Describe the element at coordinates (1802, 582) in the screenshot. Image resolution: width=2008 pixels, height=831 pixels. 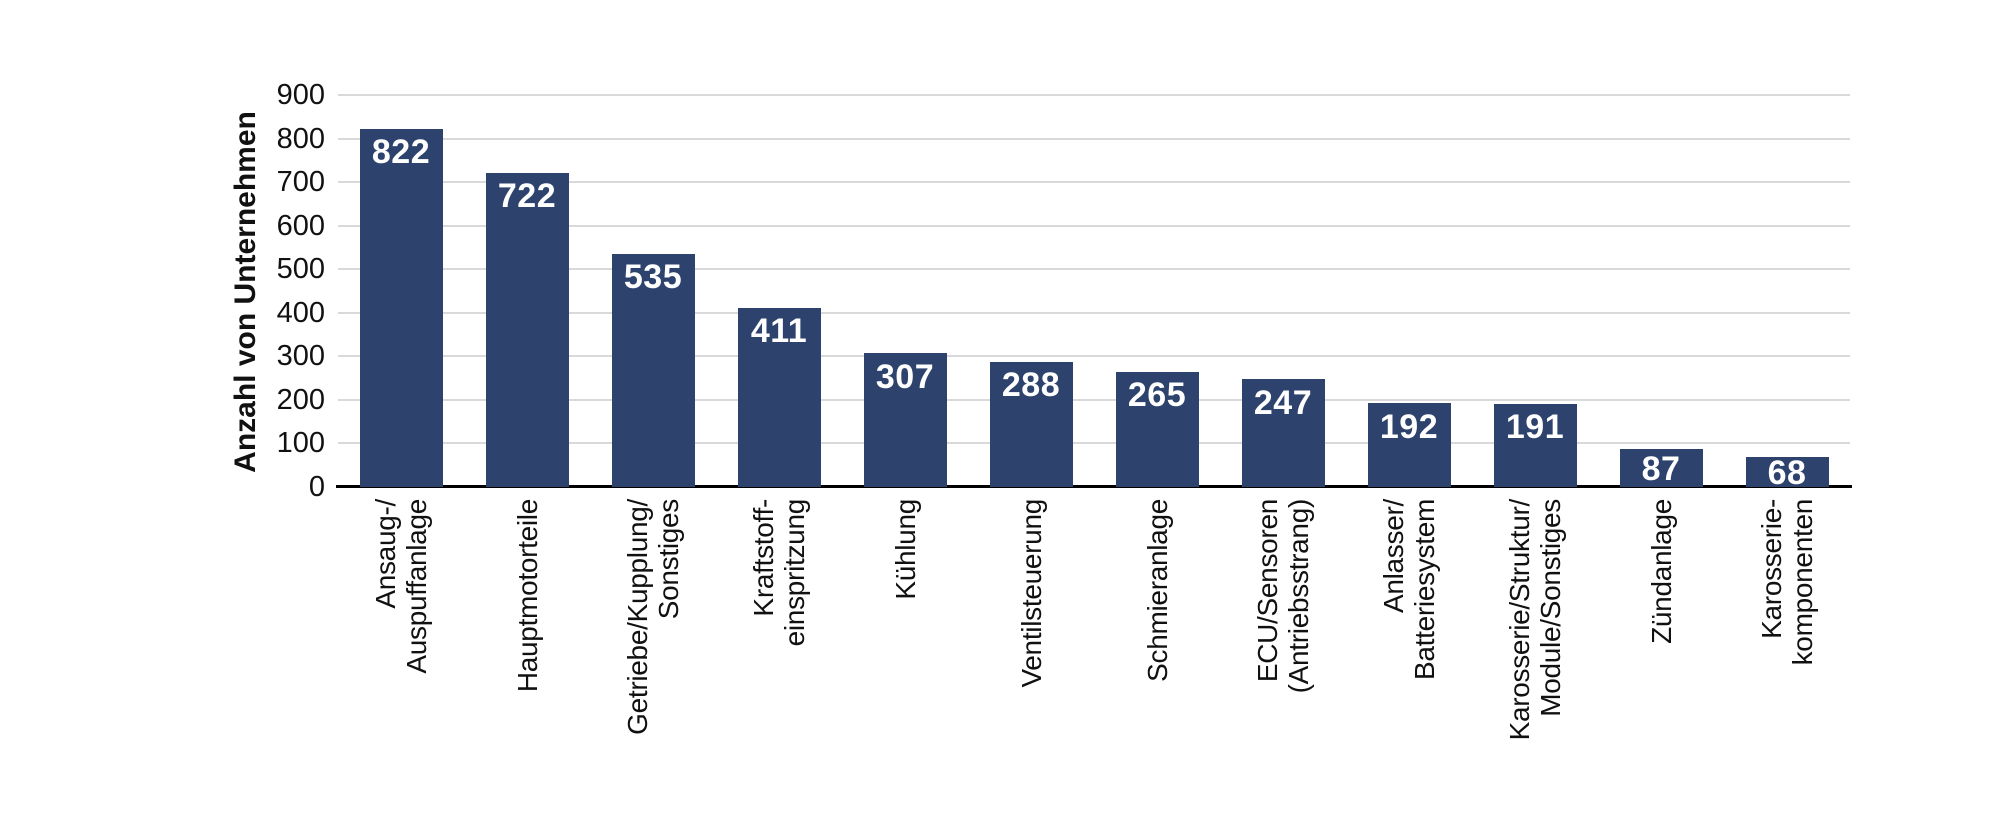
I see `x-category-label-line: komponenten` at that location.